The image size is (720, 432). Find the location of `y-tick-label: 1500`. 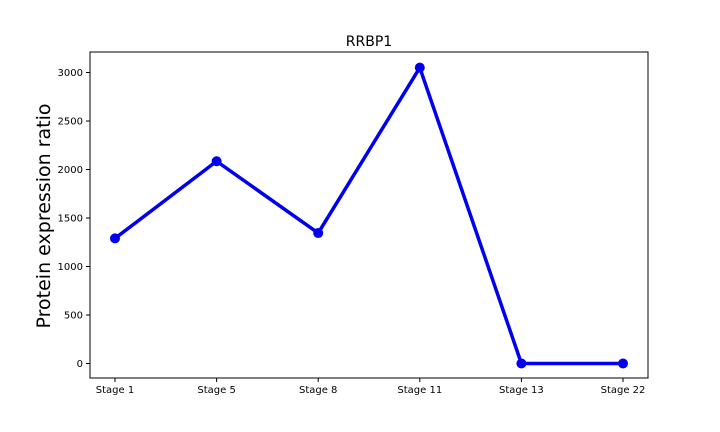

y-tick-label: 1500 is located at coordinates (70, 219).